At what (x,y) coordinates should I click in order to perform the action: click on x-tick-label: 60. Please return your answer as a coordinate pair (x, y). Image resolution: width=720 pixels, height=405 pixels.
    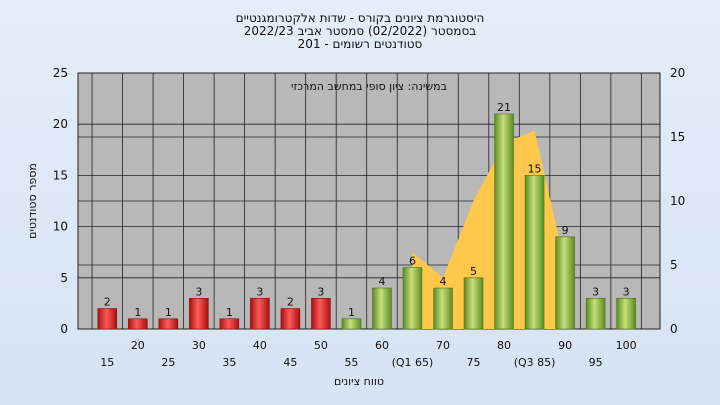
    Looking at the image, I should click on (382, 345).